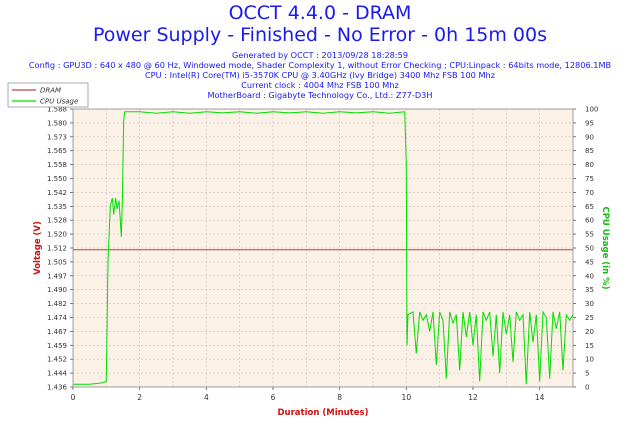 This screenshot has width=640, height=427. Describe the element at coordinates (320, 85) in the screenshot. I see `info-current-clock: Current clock : 4004 Mhz FSB 100 Mhz` at that location.